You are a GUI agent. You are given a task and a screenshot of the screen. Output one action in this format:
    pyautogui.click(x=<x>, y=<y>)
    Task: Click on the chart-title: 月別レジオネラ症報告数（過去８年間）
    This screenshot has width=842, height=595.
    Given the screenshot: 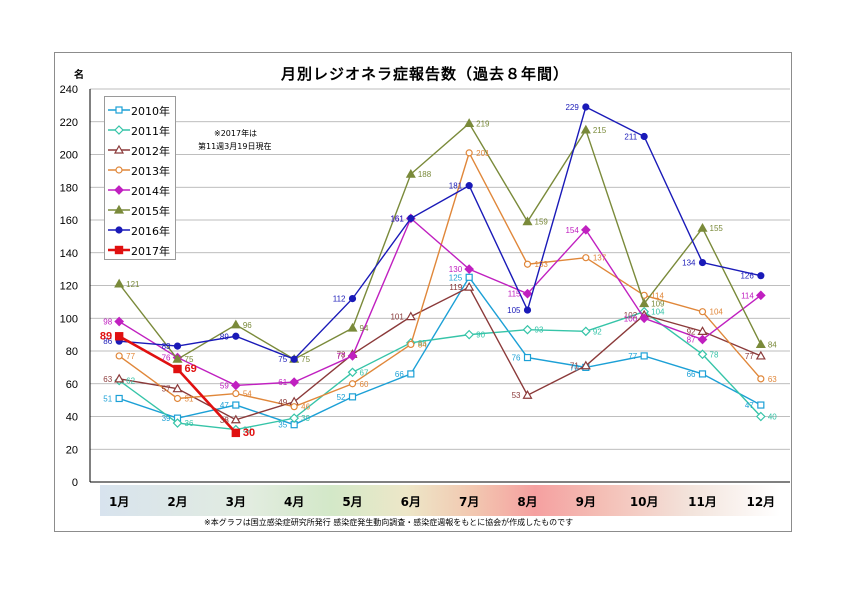 What is the action you would take?
    pyautogui.click(x=424, y=74)
    